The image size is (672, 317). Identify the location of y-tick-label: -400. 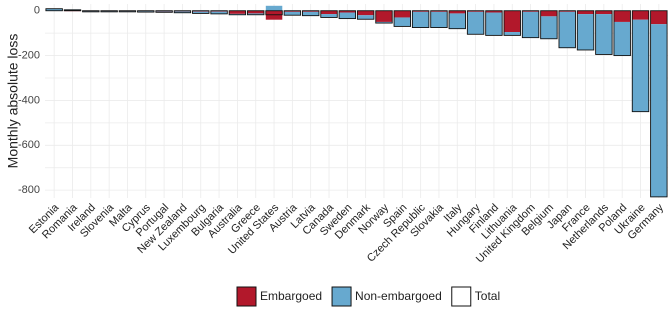
(29, 100).